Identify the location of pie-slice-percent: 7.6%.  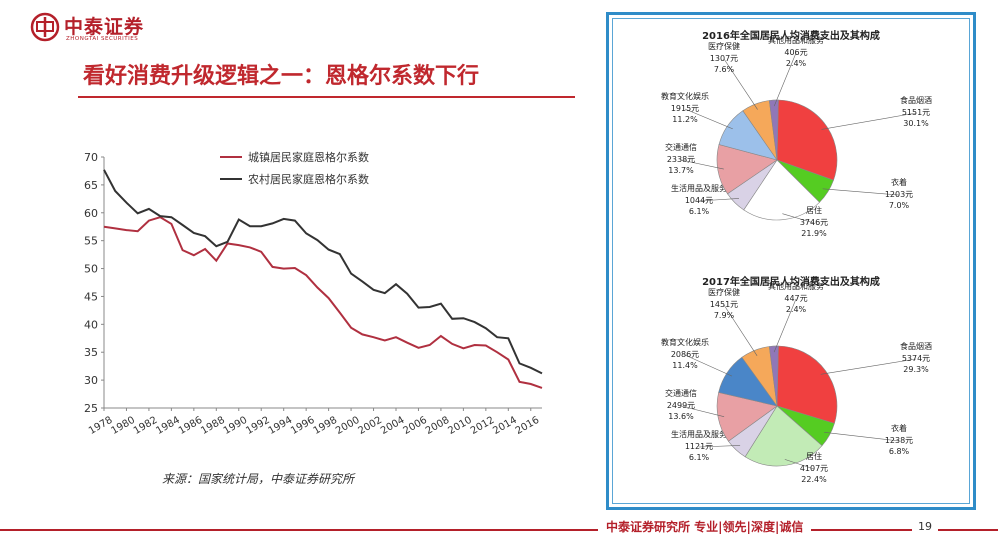
(724, 69).